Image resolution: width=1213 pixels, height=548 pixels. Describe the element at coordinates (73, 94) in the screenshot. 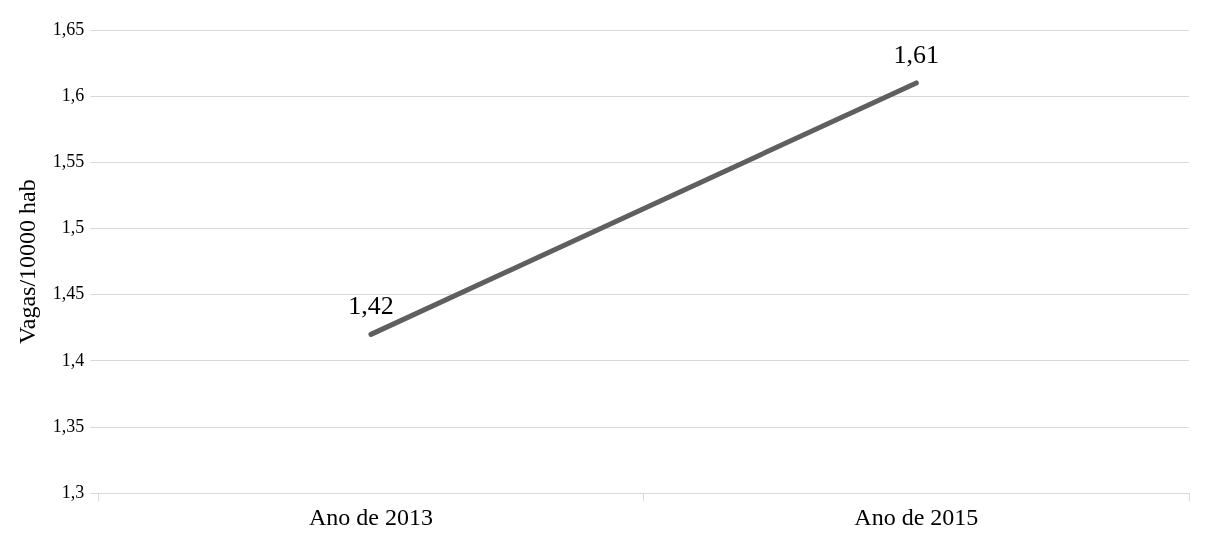

I see `y-tick-label: 1,6` at that location.